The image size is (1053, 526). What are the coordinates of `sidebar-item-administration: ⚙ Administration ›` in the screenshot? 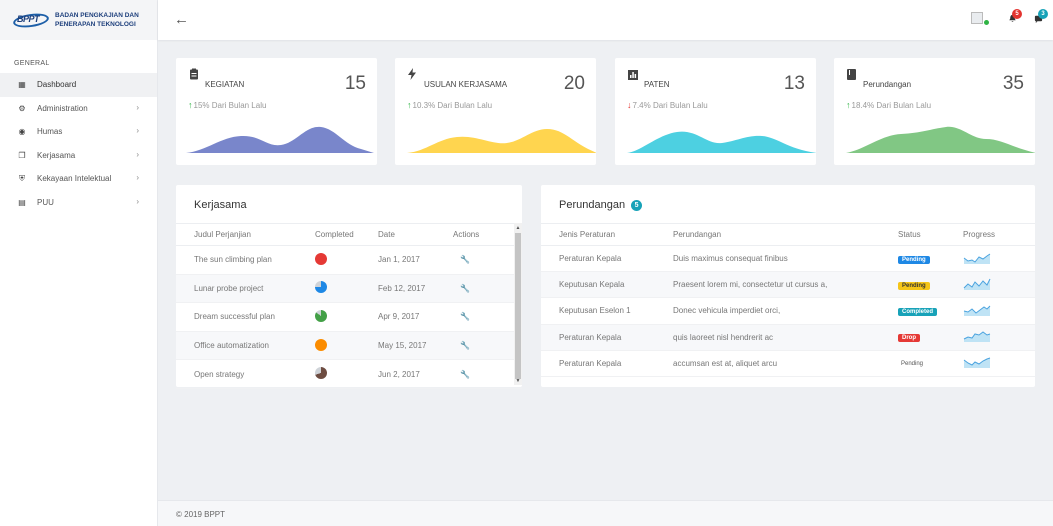 It's located at (78, 109).